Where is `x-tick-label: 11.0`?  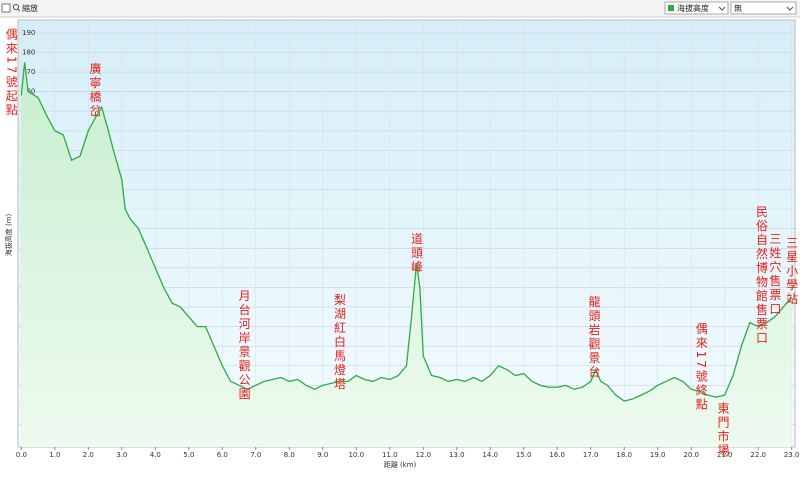
x-tick-label: 11.0 is located at coordinates (390, 455).